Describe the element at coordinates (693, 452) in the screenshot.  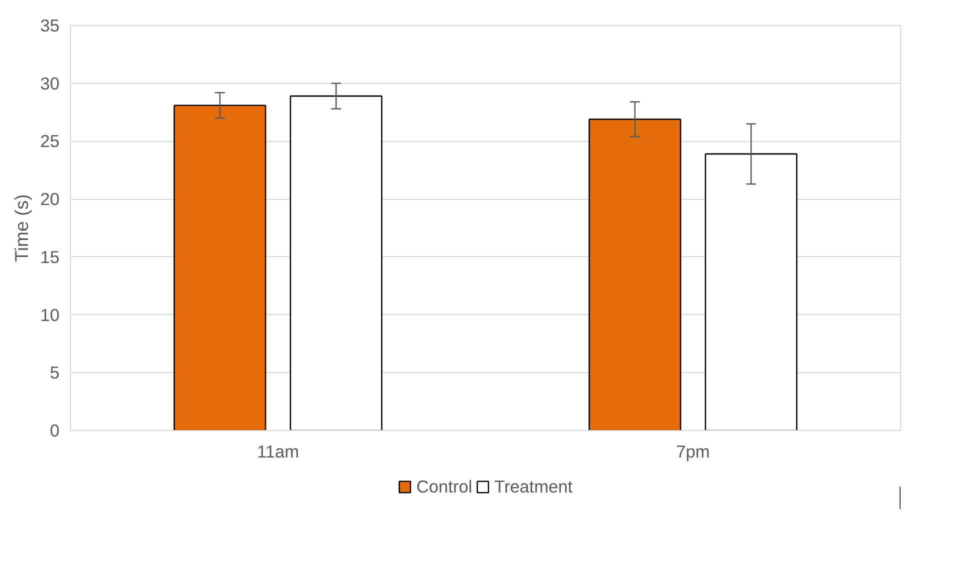
I see `x-tick-label: 7pm` at that location.